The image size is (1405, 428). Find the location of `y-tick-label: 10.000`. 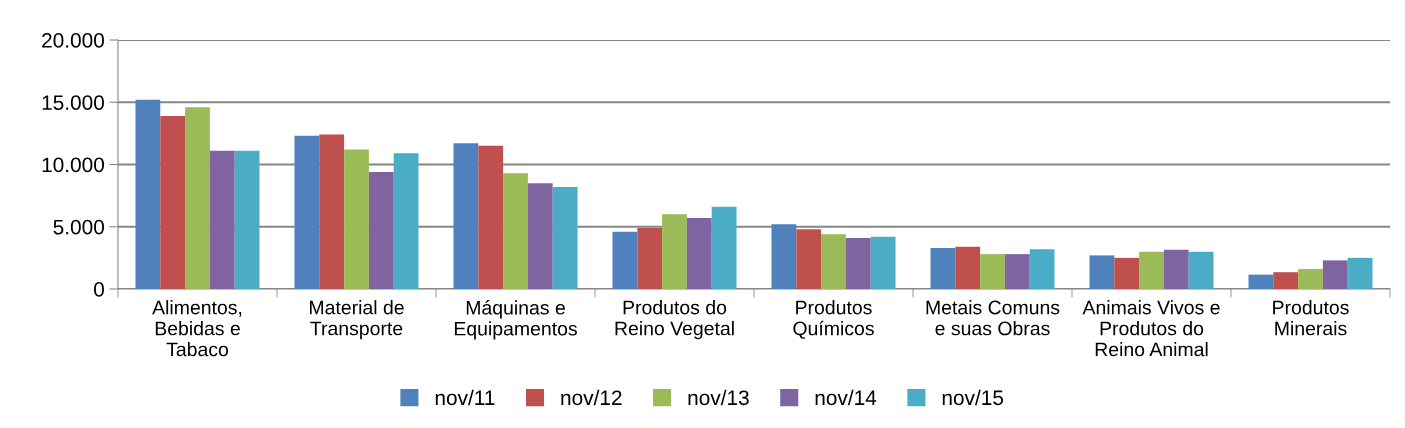

y-tick-label: 10.000 is located at coordinates (73, 165).